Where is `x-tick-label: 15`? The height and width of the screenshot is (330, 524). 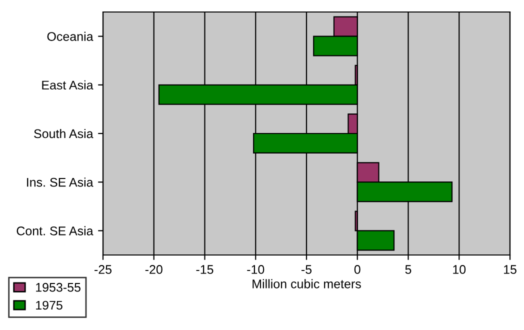 x-tick-label: 15 is located at coordinates (510, 269).